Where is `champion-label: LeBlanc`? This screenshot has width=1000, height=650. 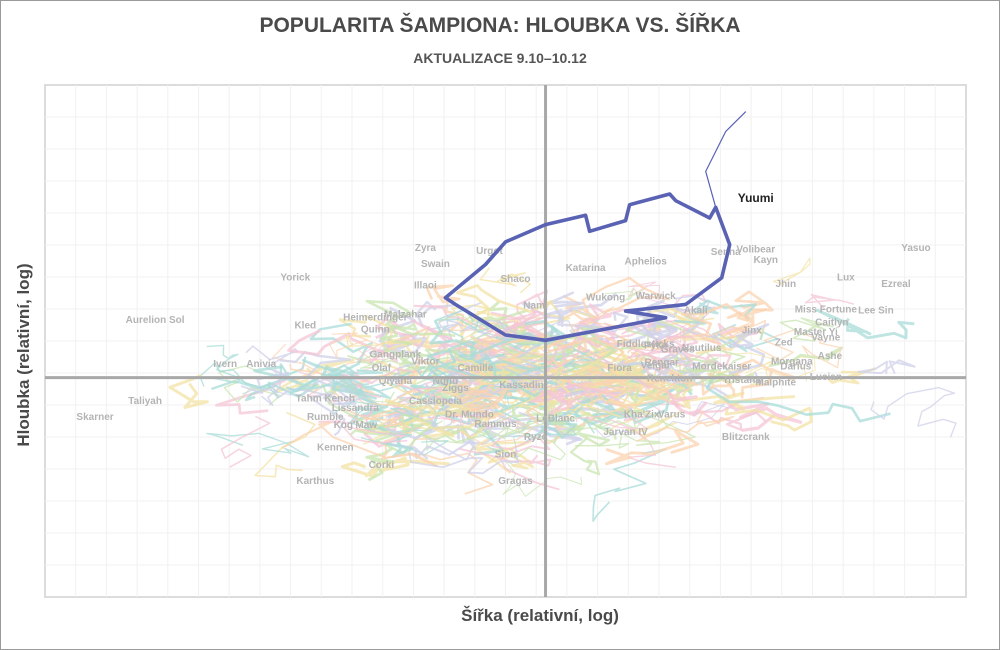
champion-label: LeBlanc is located at coordinates (555, 418).